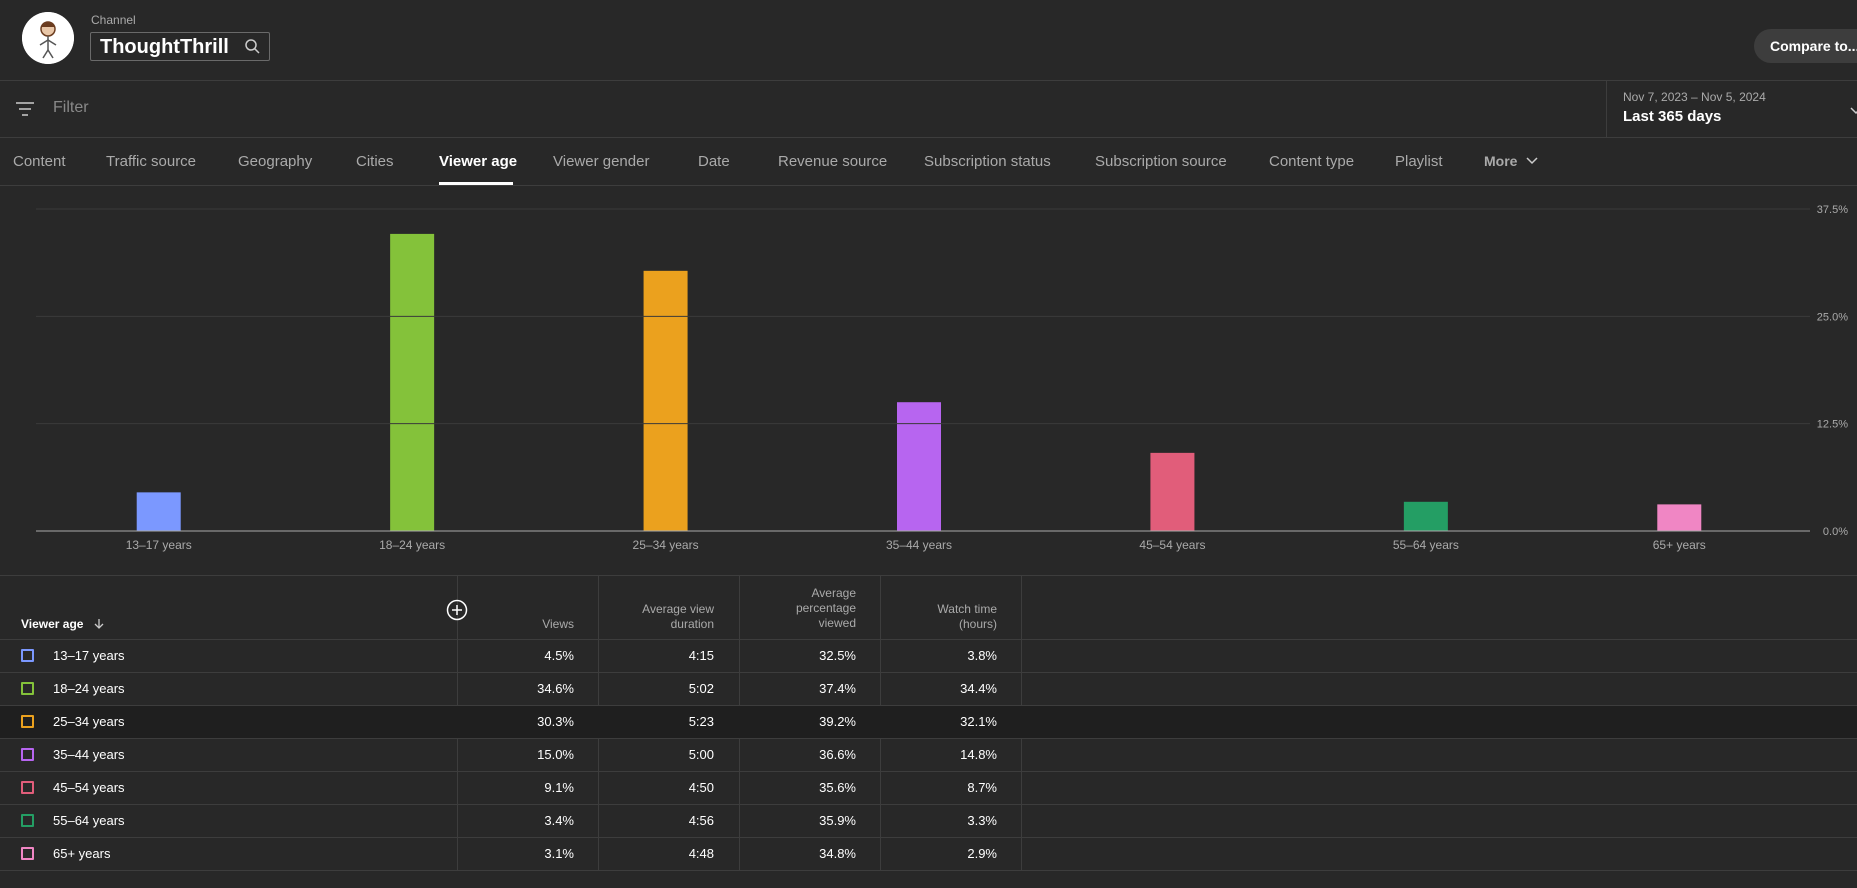  I want to click on header-viewer-age: Viewer age, so click(63, 624).